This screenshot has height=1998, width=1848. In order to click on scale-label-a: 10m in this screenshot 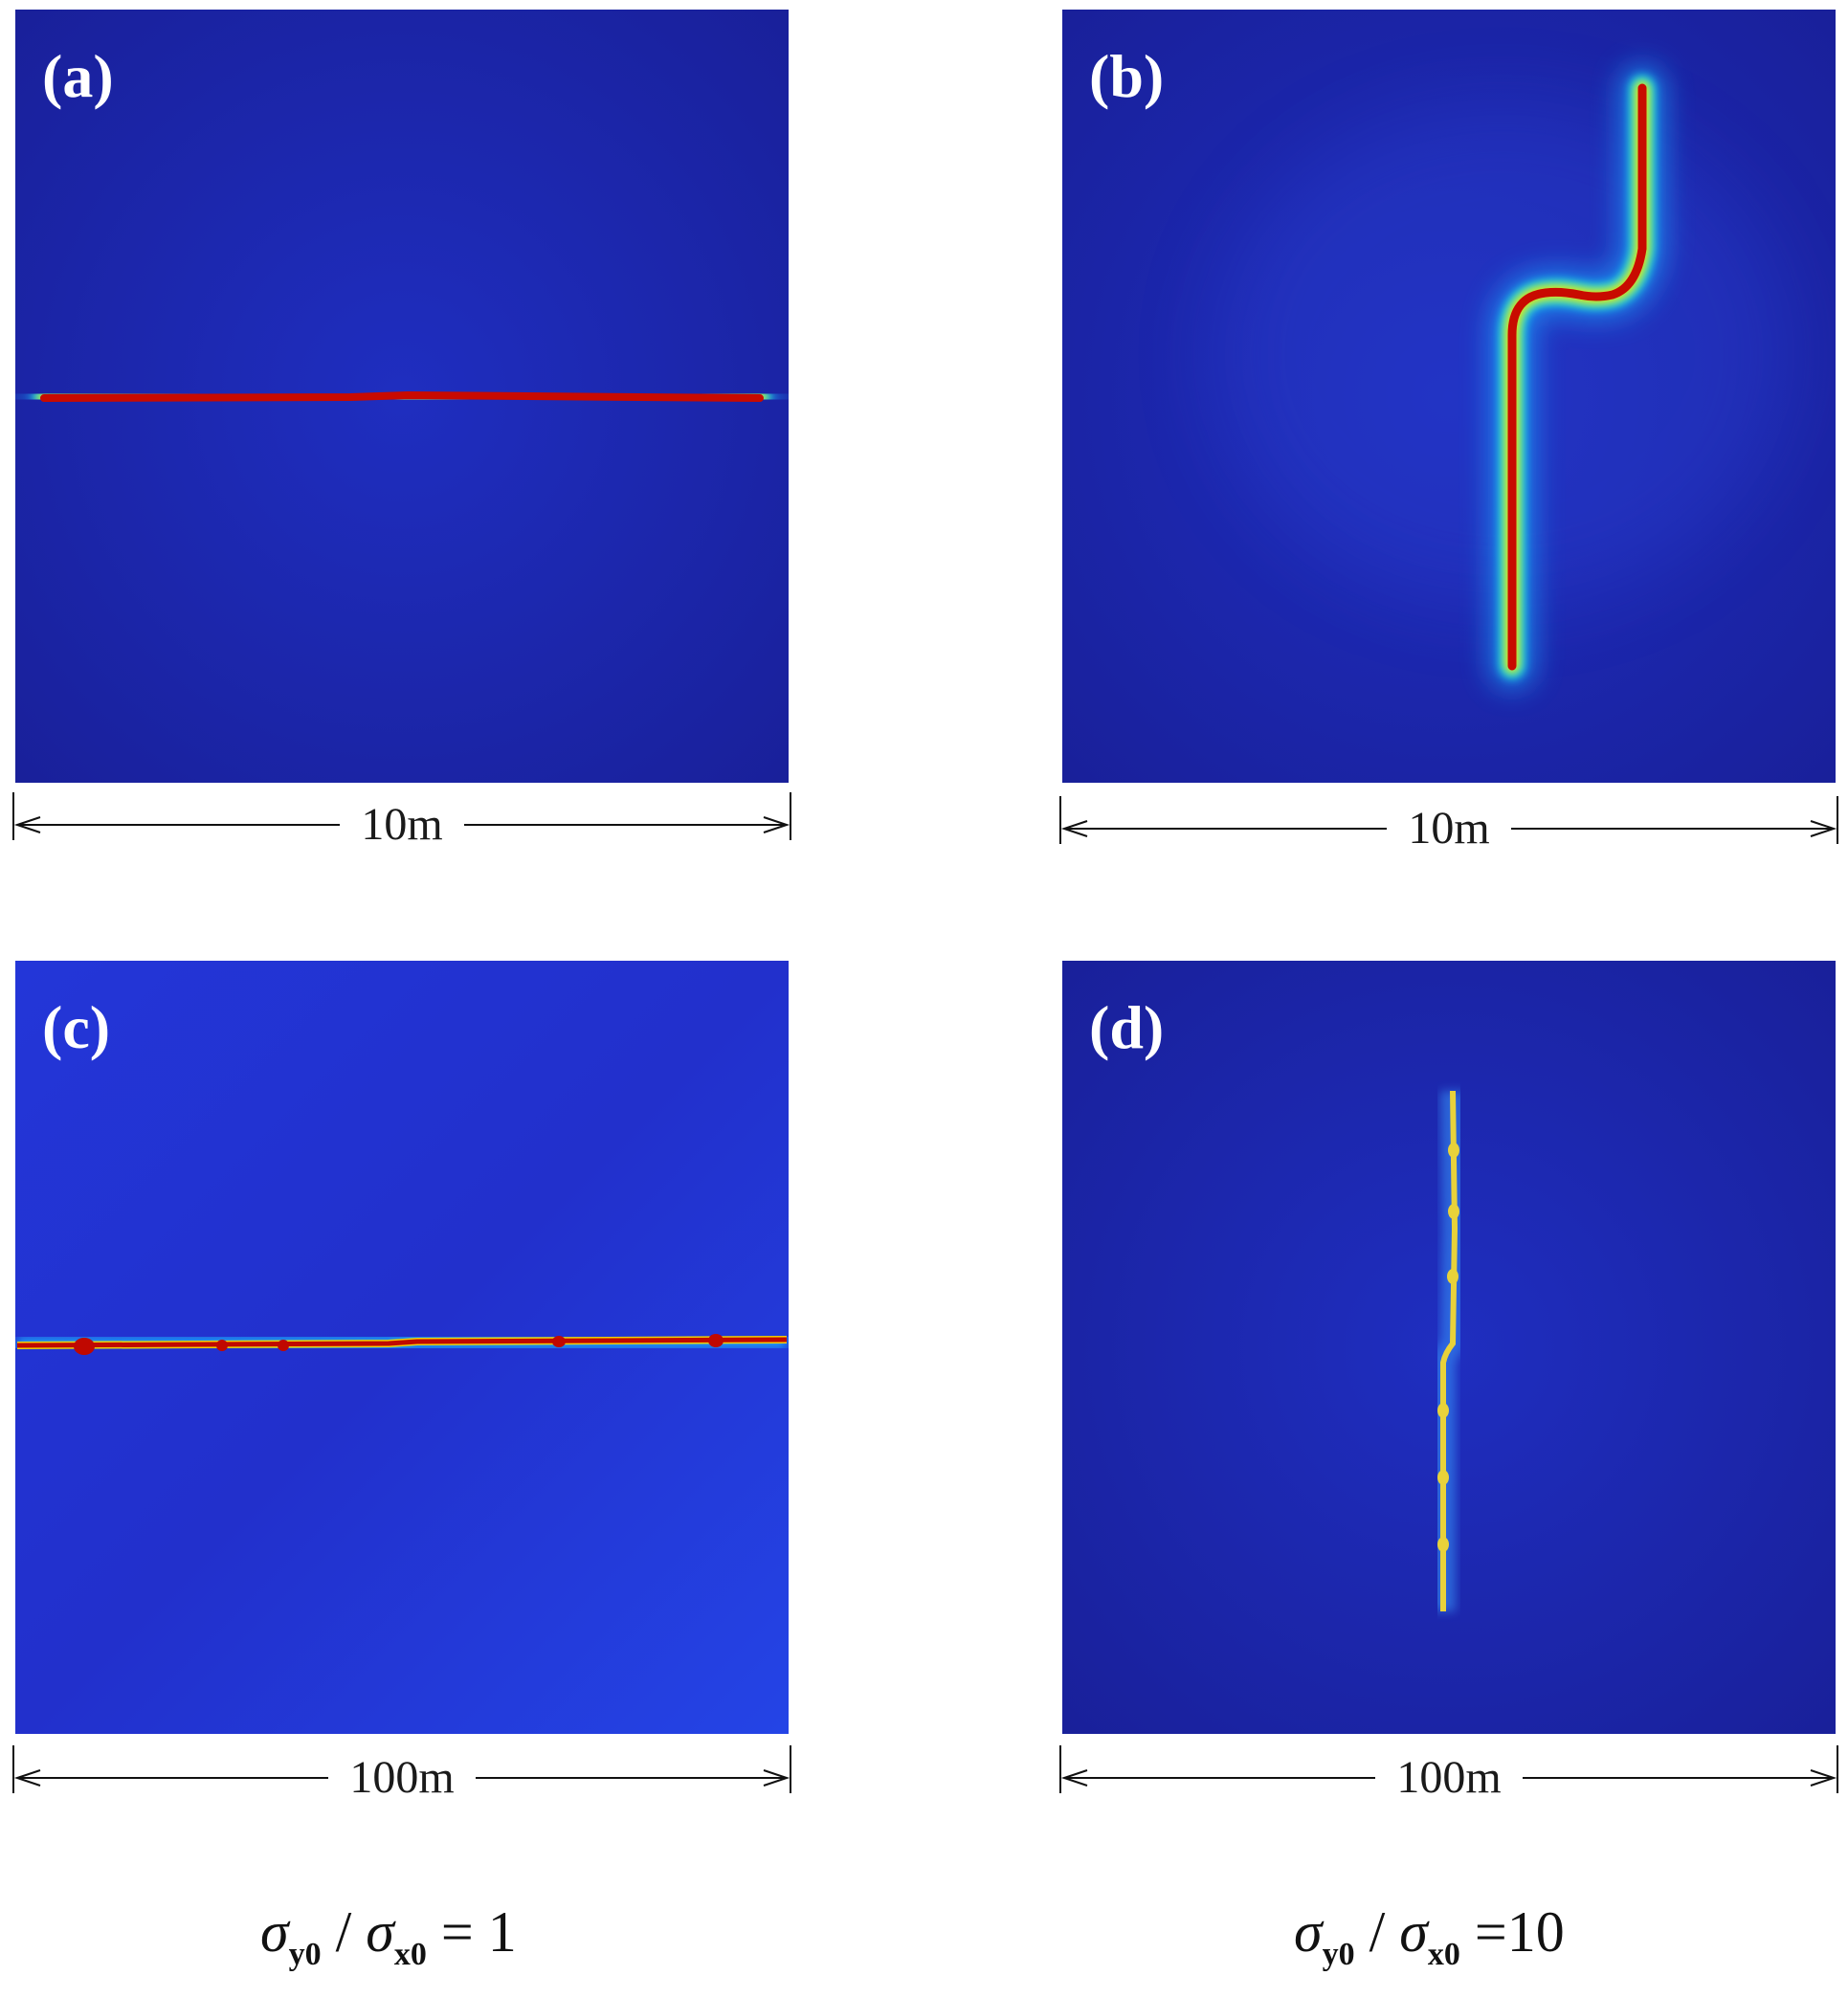, I will do `click(402, 824)`.